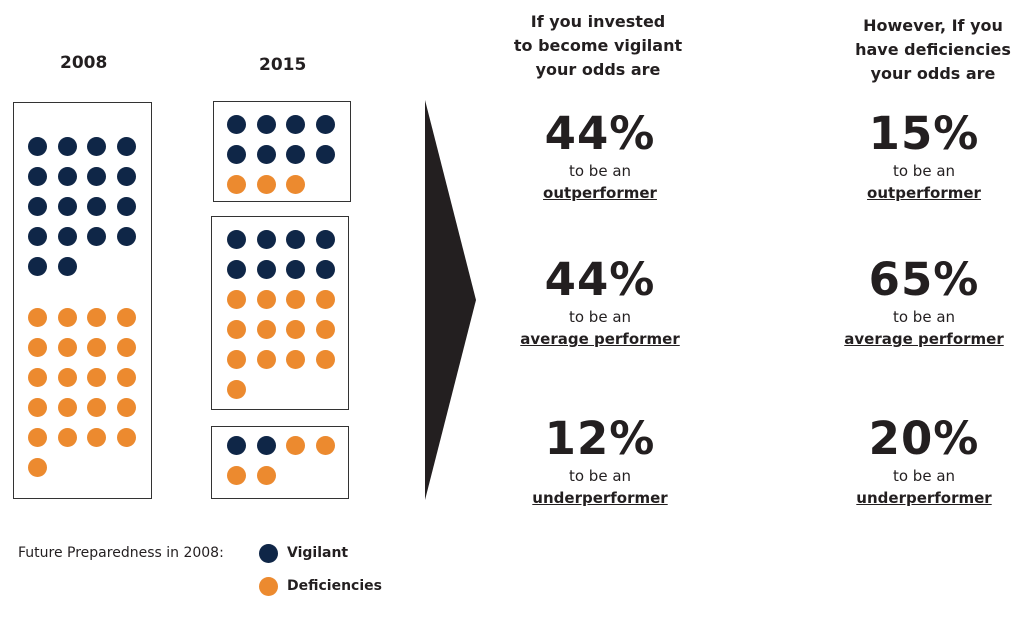 The width and height of the screenshot is (1023, 620). Describe the element at coordinates (600, 339) in the screenshot. I see `stat-label: average performer` at that location.